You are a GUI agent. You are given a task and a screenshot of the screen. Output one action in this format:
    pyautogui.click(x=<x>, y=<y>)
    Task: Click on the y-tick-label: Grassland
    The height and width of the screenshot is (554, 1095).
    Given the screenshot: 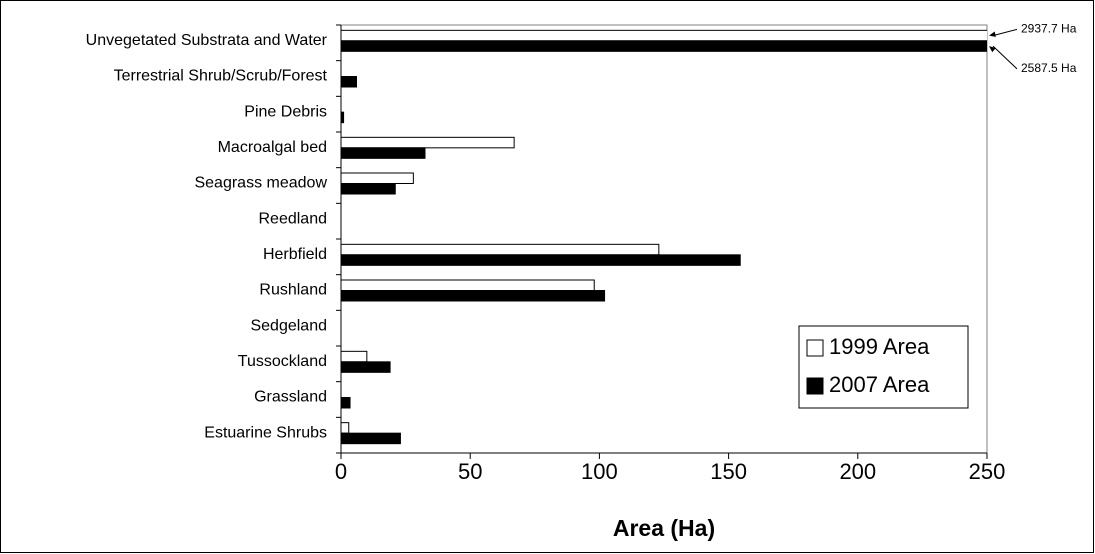 What is the action you would take?
    pyautogui.click(x=290, y=397)
    